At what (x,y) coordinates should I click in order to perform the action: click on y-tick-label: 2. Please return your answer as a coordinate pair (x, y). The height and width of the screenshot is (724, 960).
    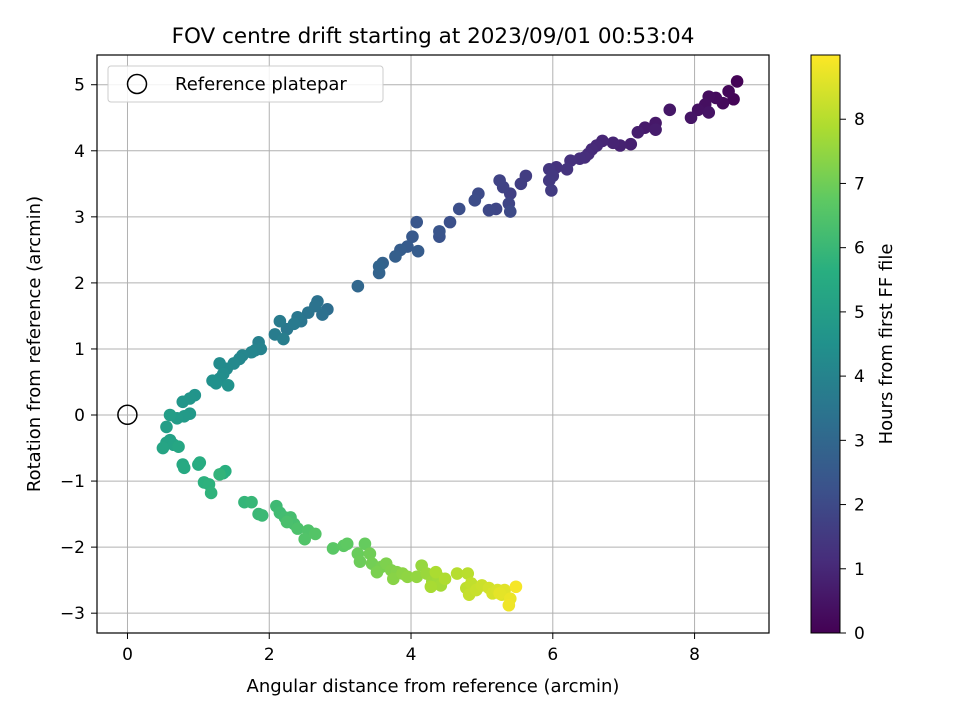
    Looking at the image, I should click on (79, 284).